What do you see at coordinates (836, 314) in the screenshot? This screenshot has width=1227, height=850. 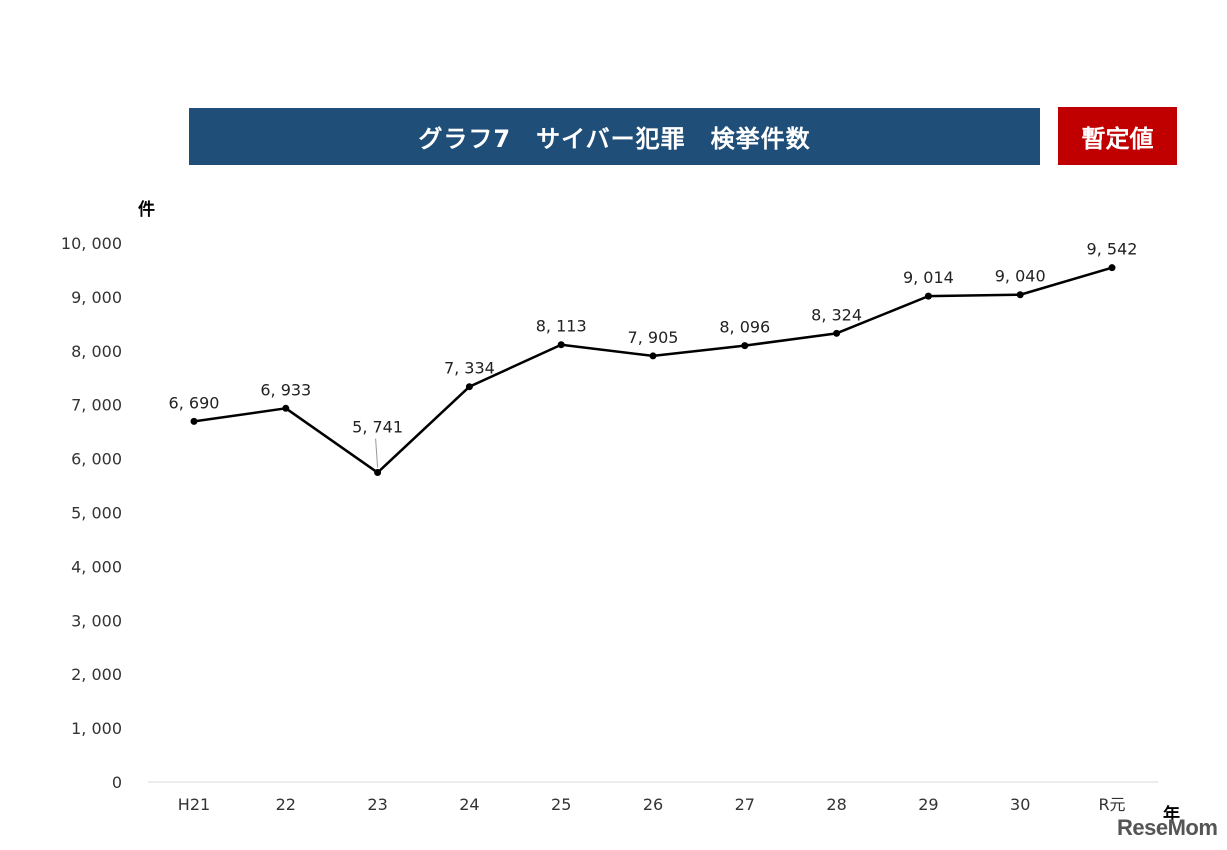 I see `data-label: 8, 324` at bounding box center [836, 314].